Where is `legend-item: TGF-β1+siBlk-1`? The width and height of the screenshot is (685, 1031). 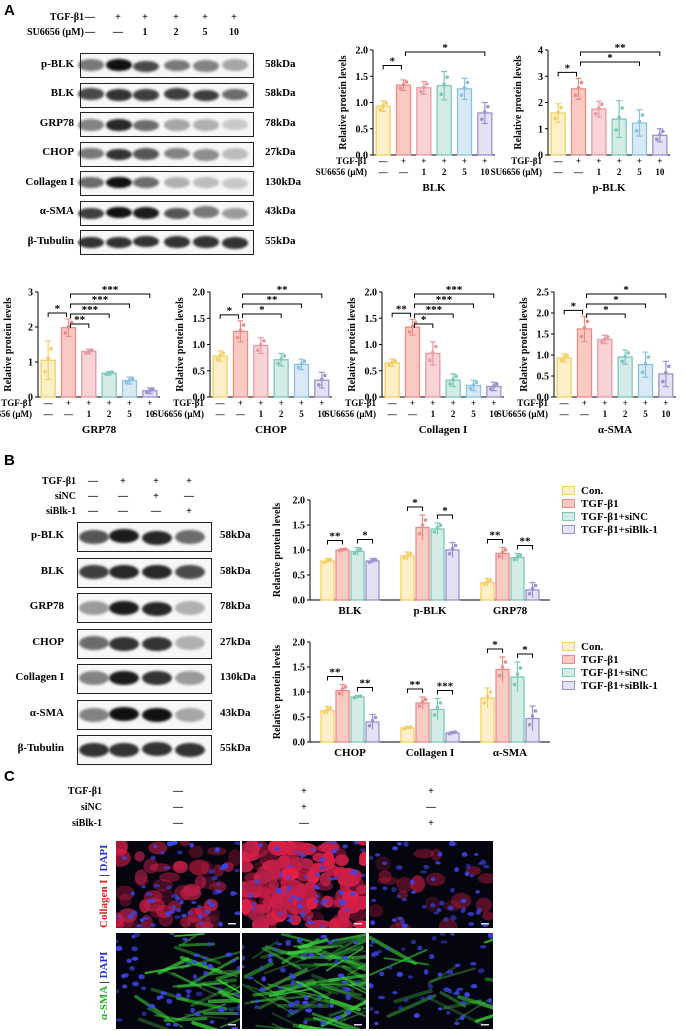 legend-item: TGF-β1+siBlk-1 is located at coordinates (610, 685).